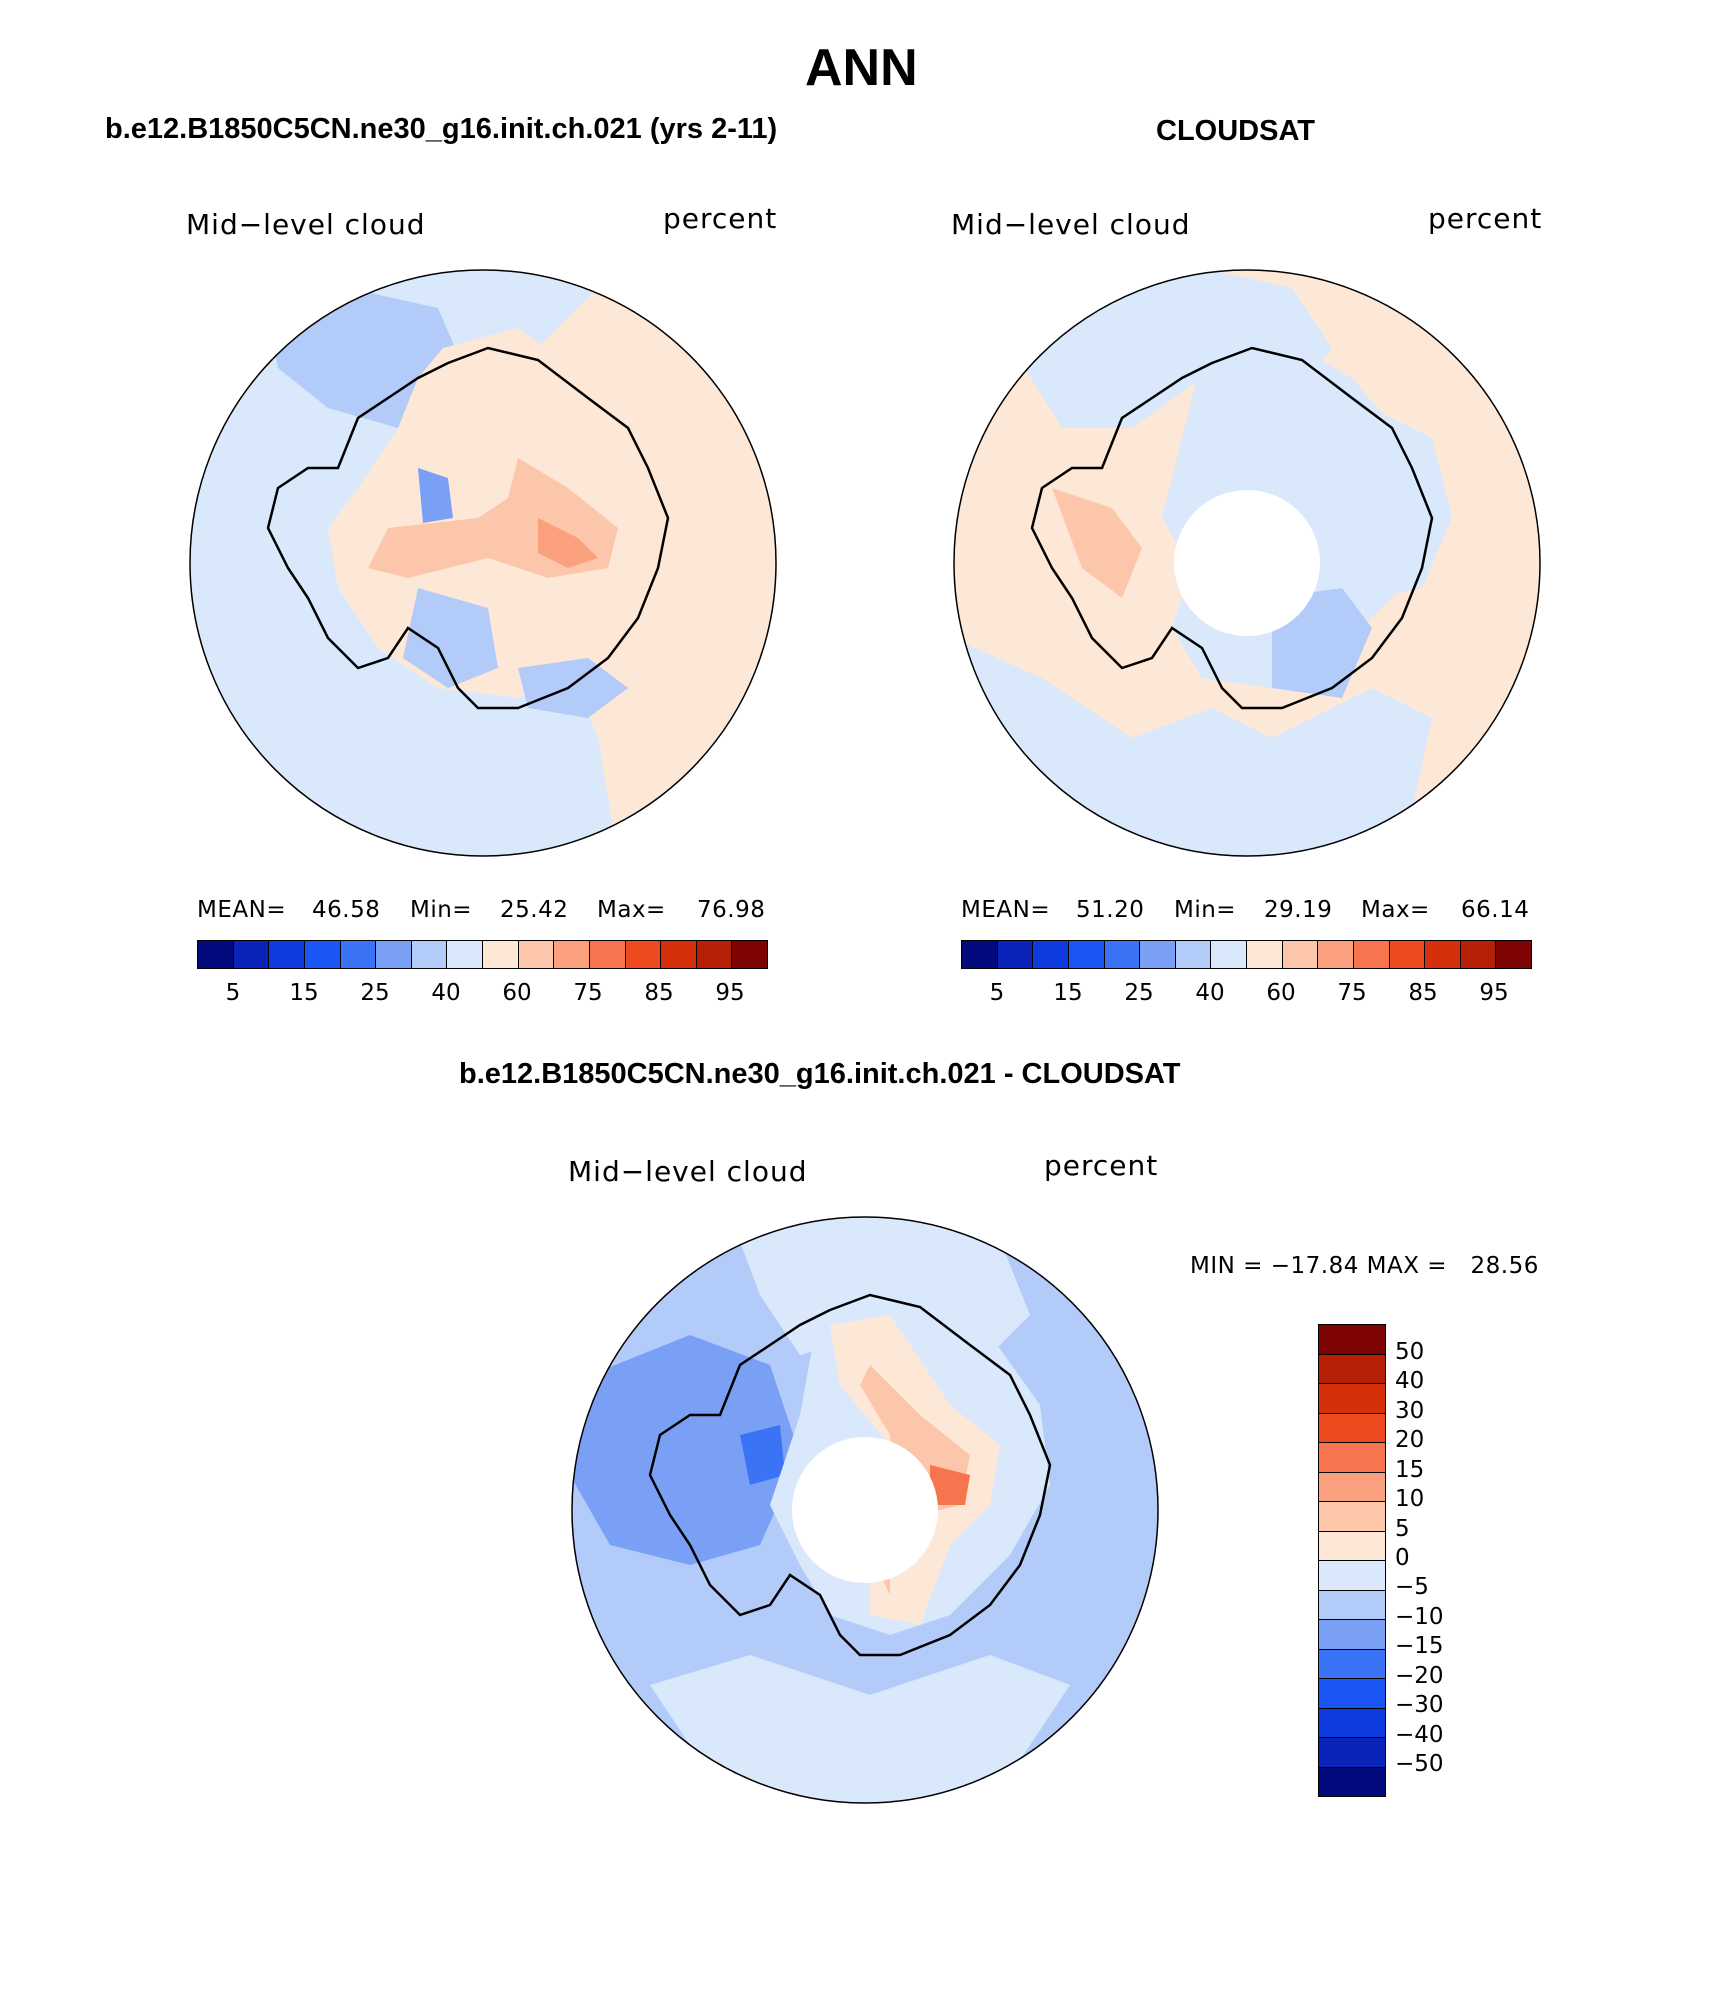  What do you see at coordinates (242, 910) in the screenshot?
I see `panel1-mean-label: MEAN=` at bounding box center [242, 910].